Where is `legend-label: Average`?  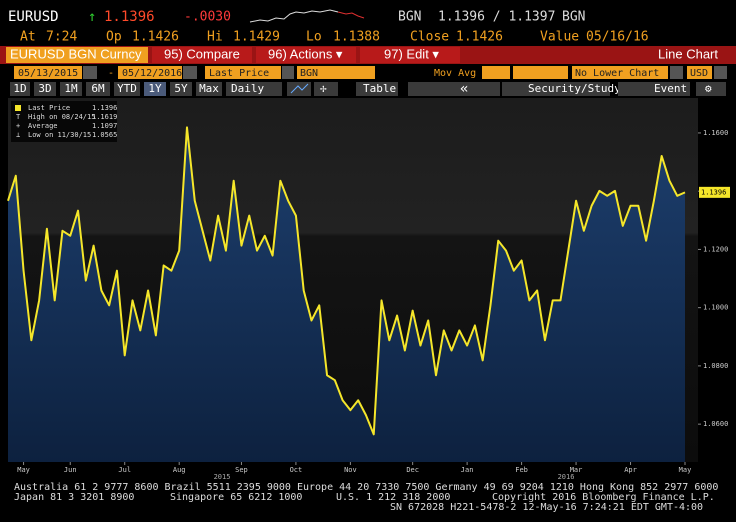 legend-label: Average is located at coordinates (43, 126).